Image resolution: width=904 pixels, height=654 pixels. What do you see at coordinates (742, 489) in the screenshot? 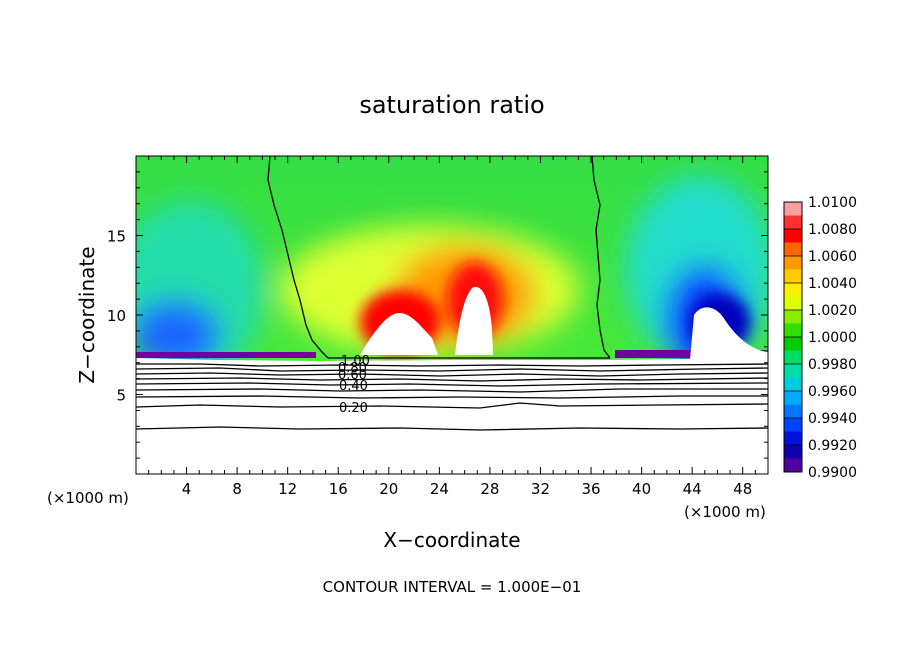
I see `x-tick-label: 48` at bounding box center [742, 489].